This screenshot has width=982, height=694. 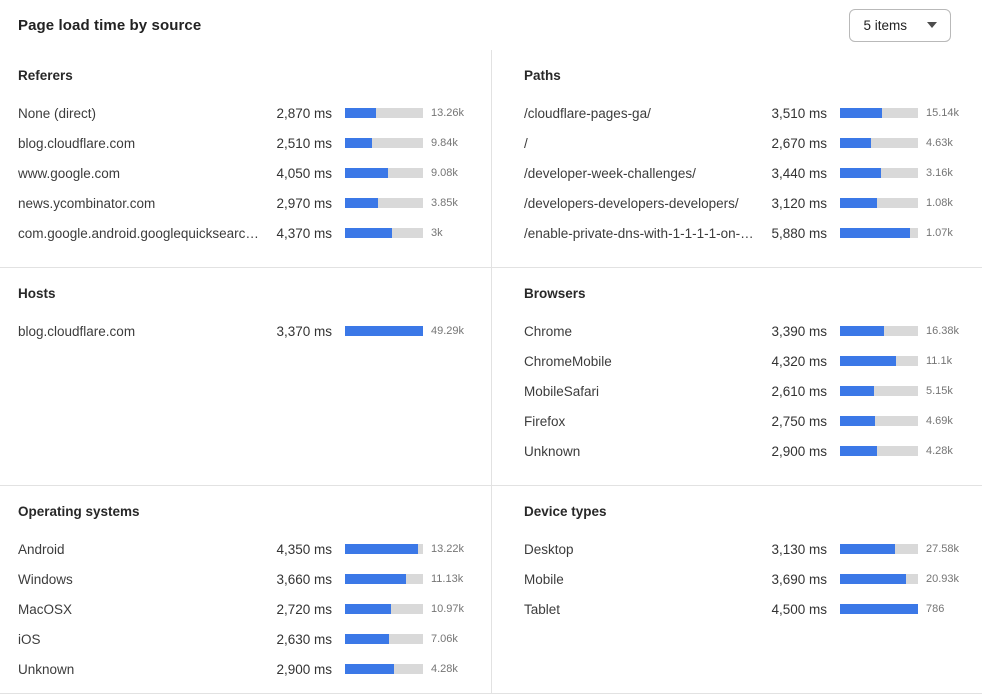 I want to click on metric-value: 2,750 ms, so click(x=799, y=421).